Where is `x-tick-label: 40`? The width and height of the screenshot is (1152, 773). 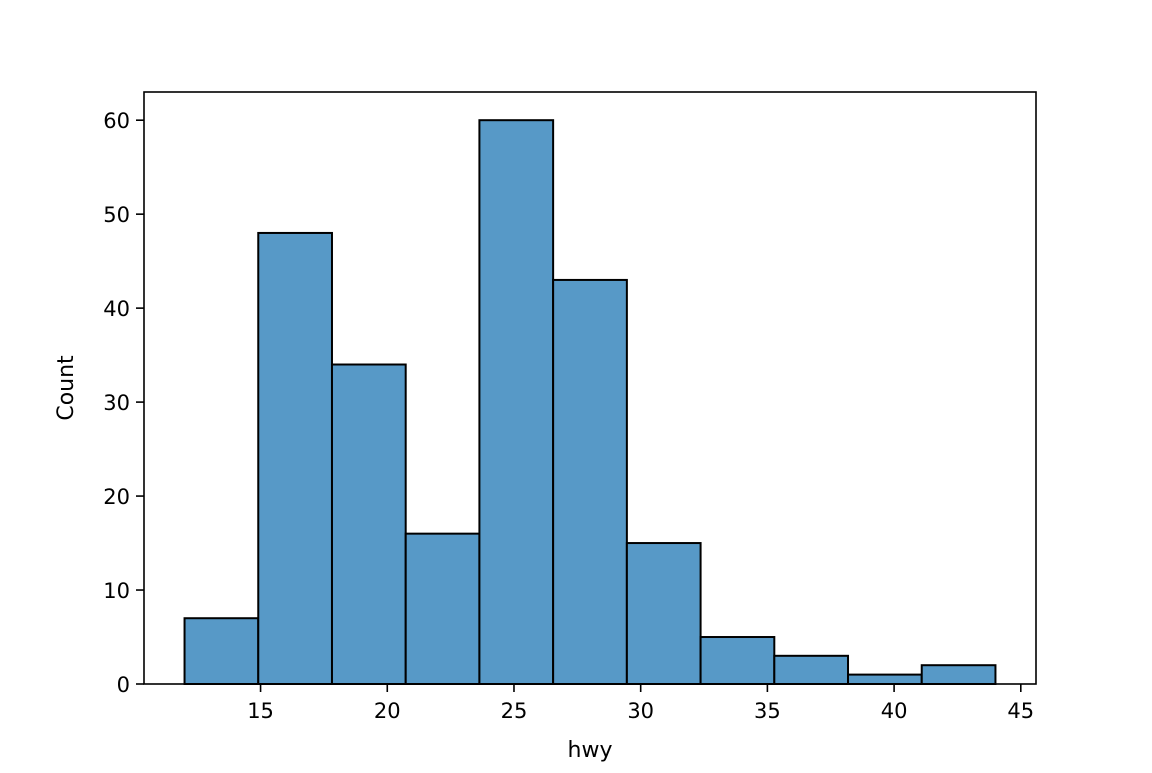 x-tick-label: 40 is located at coordinates (894, 711).